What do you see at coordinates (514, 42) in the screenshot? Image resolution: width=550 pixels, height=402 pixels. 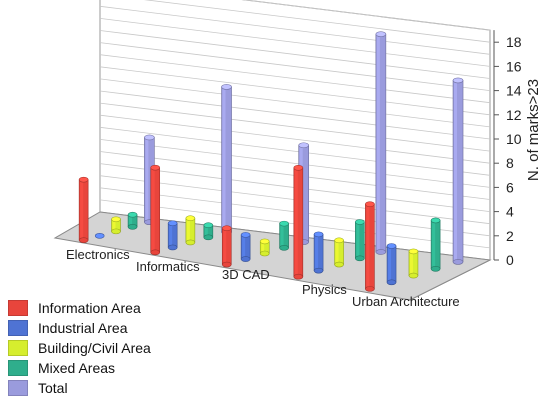 I see `y-tick-label: 18` at bounding box center [514, 42].